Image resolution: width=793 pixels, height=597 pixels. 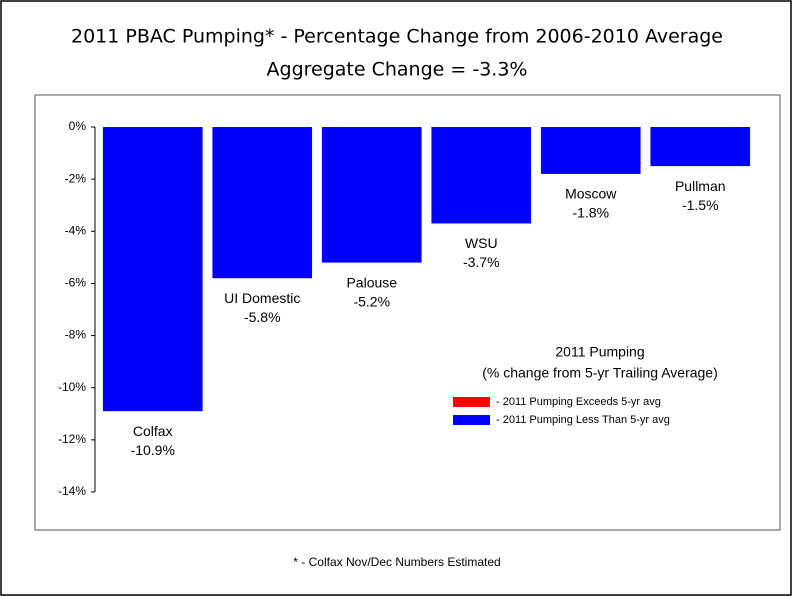 What do you see at coordinates (72, 439) in the screenshot?
I see `y-tick-label: -12%` at bounding box center [72, 439].